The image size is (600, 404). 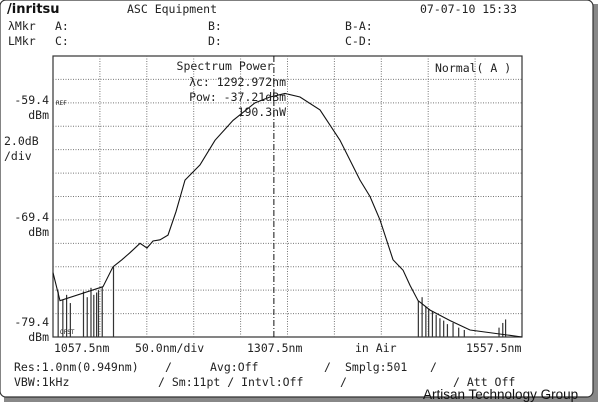 I want to click on attenuator: / Att Off, so click(x=484, y=382).